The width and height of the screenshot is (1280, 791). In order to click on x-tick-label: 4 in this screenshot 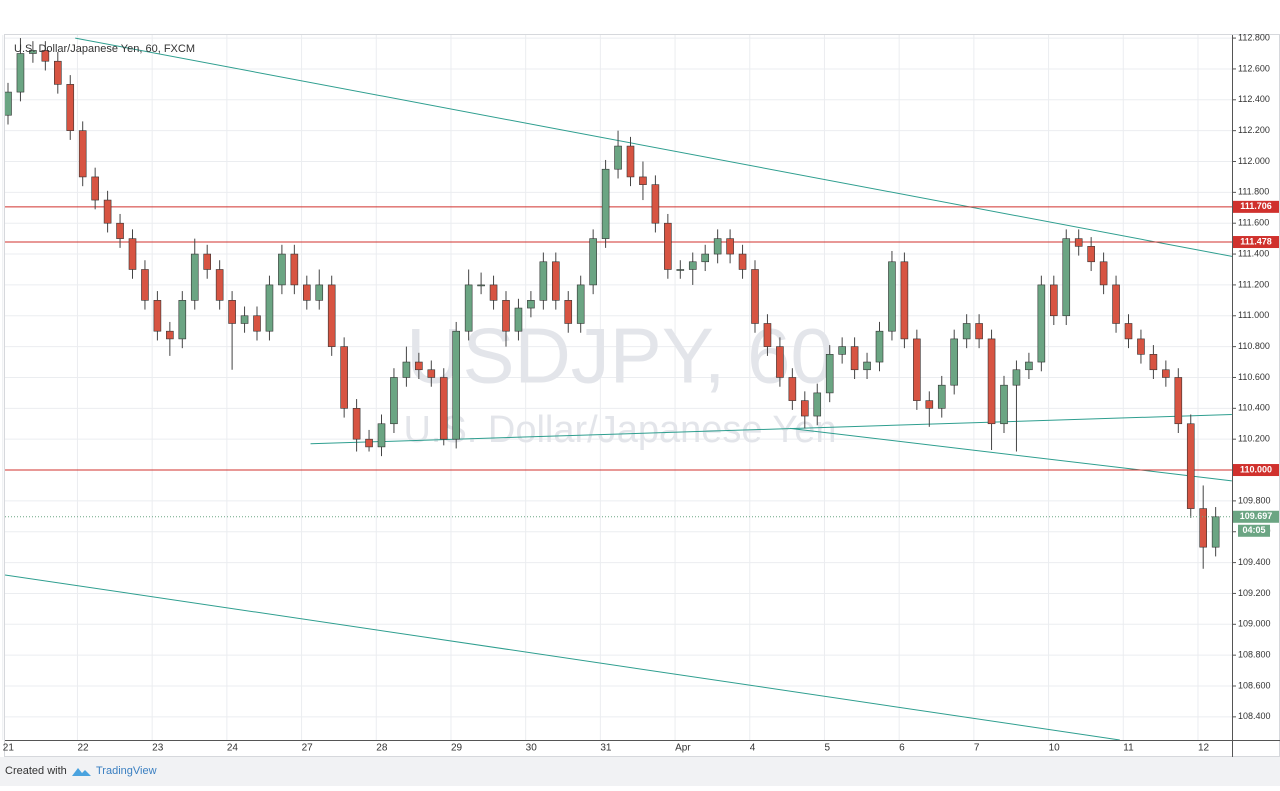, I will do `click(753, 748)`.